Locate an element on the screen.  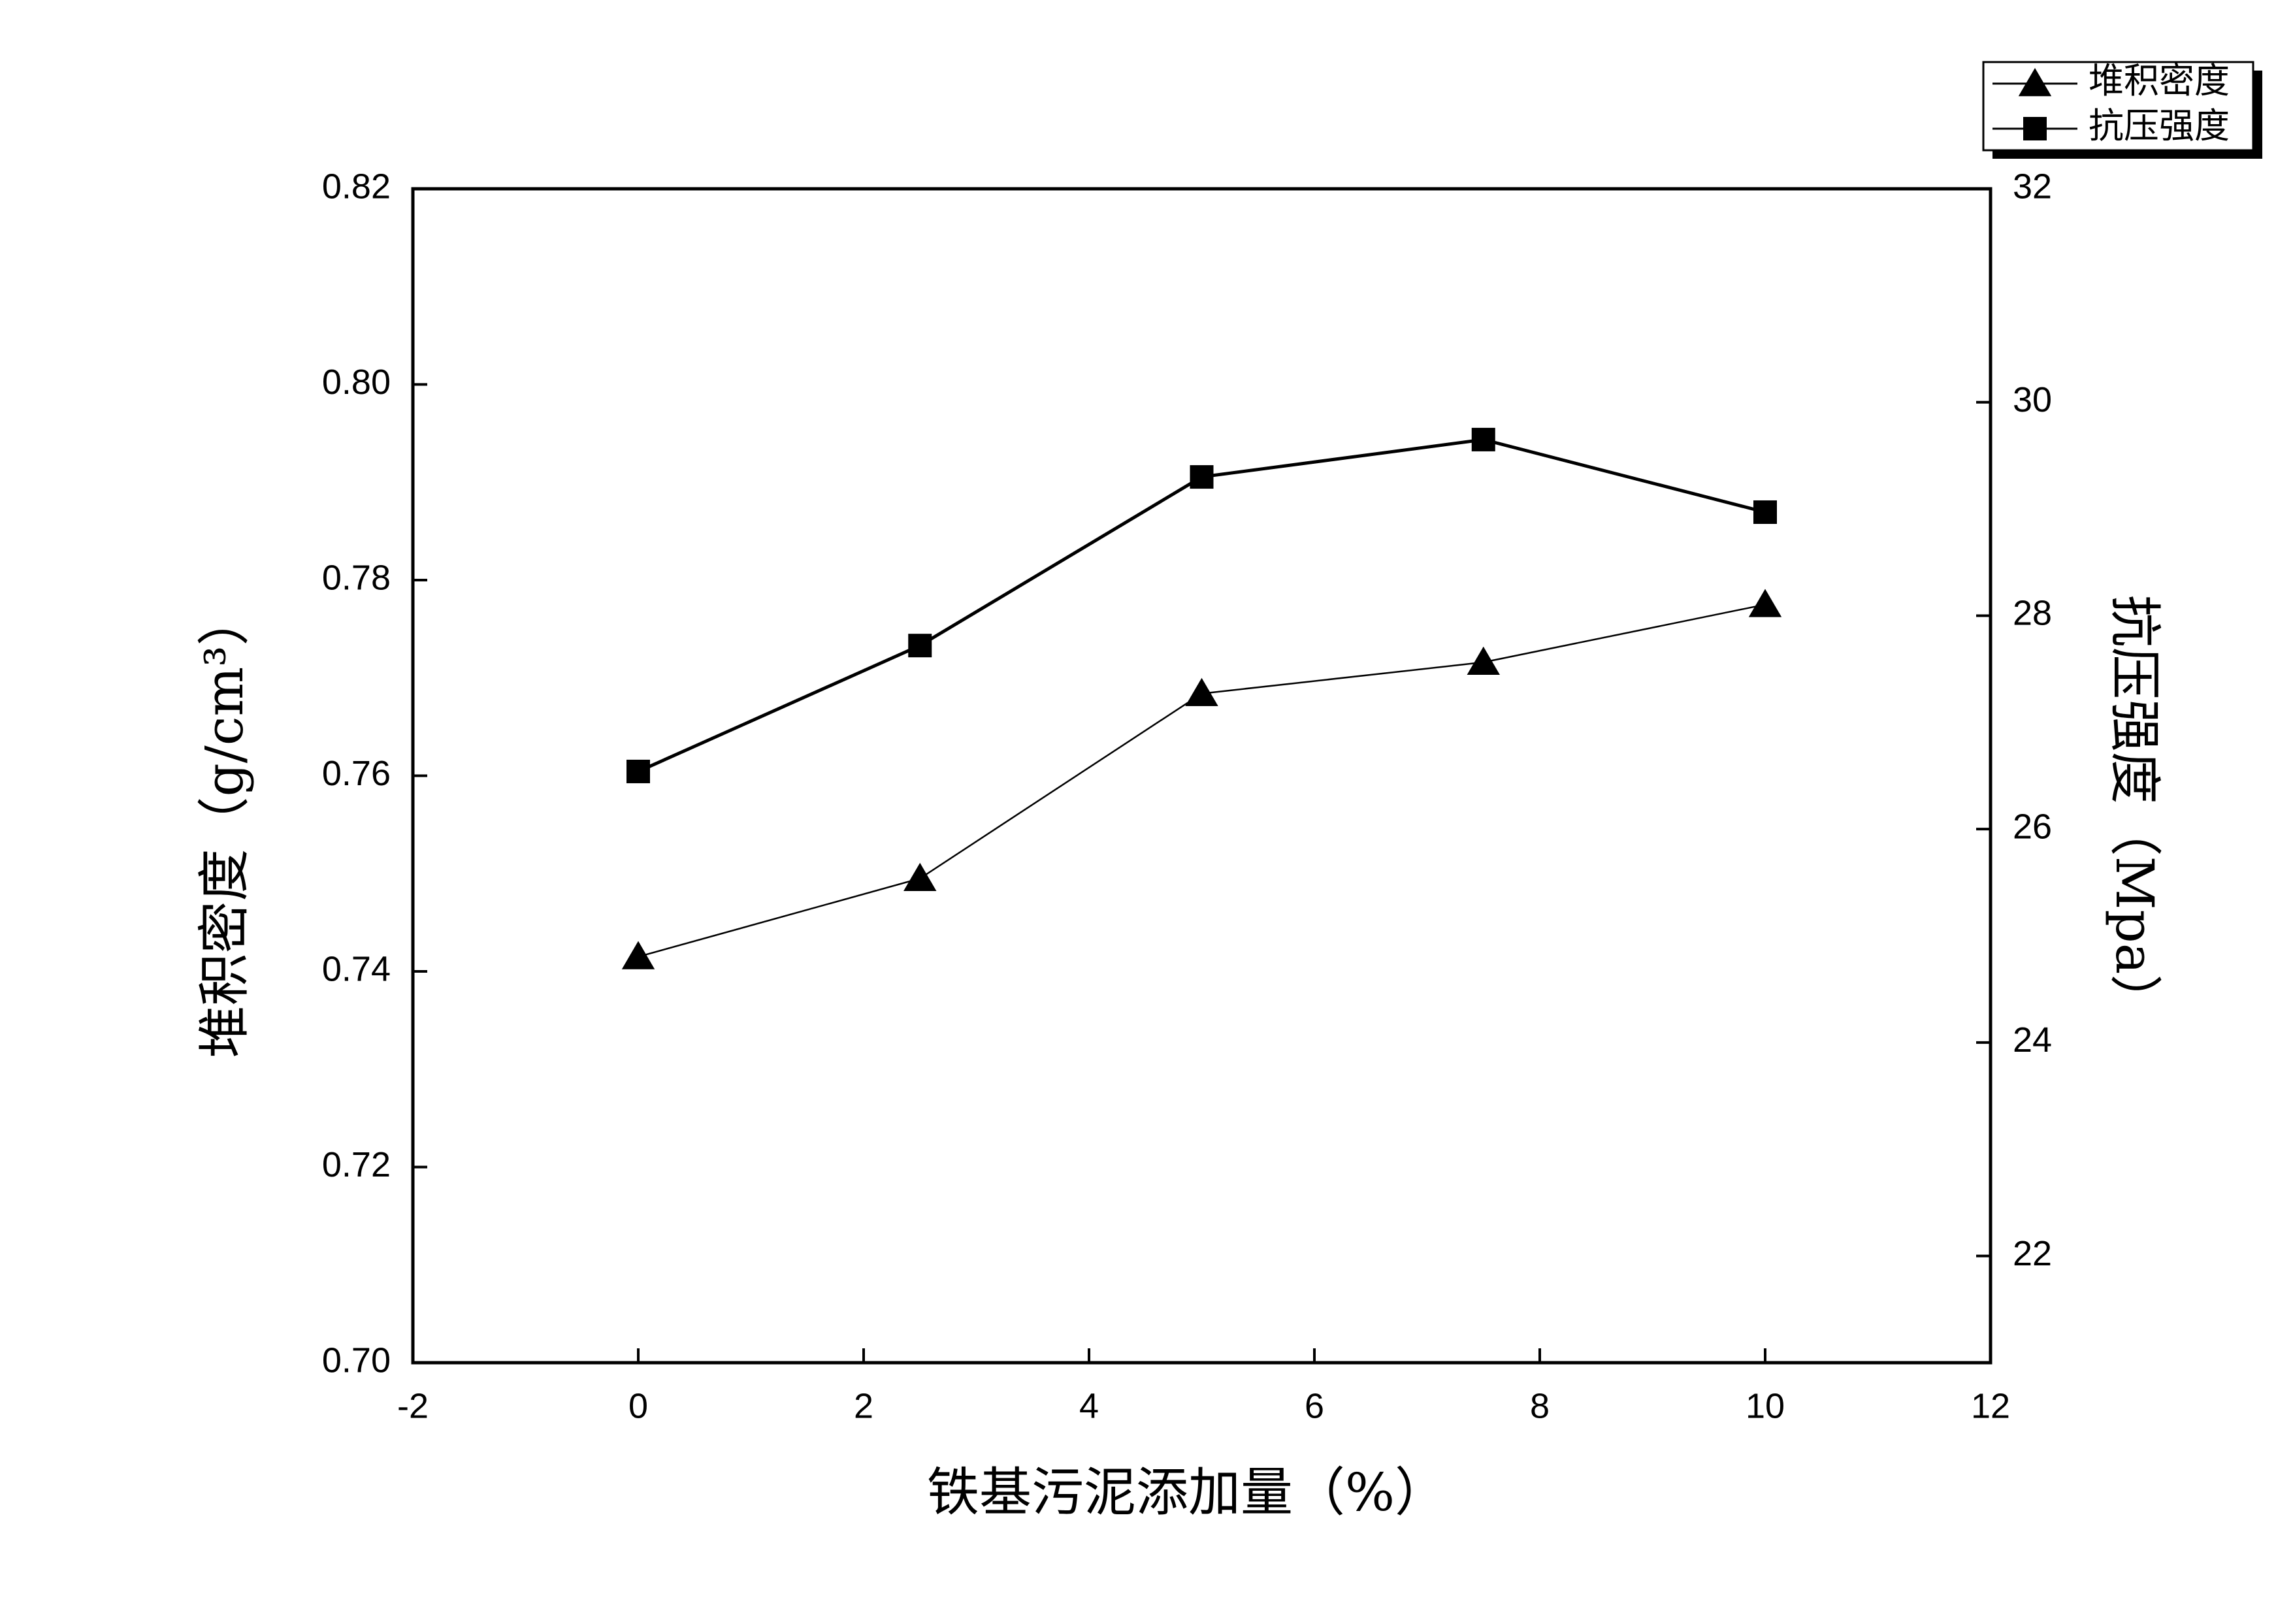
y-axis-title: 堆积密度（g/cm³） is located at coordinates (224, 826).